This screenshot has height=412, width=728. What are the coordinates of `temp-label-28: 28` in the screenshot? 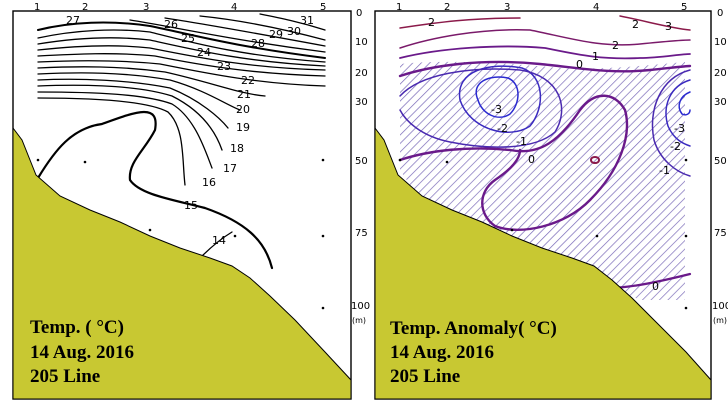 It's located at (258, 43).